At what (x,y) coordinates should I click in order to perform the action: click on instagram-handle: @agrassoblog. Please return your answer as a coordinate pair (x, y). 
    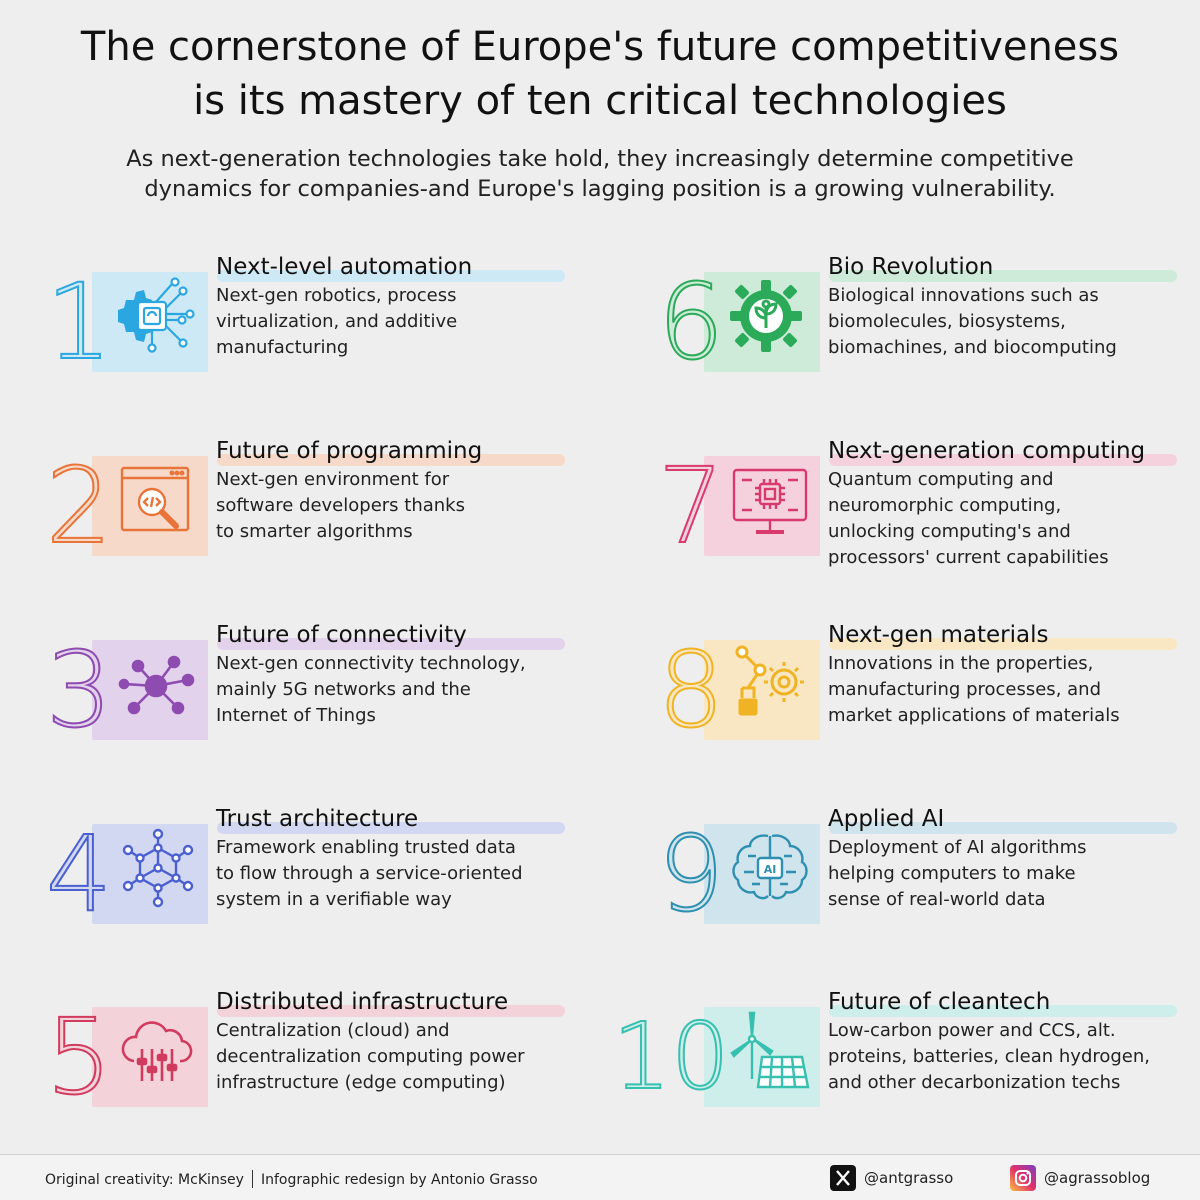
    Looking at the image, I should click on (1097, 1178).